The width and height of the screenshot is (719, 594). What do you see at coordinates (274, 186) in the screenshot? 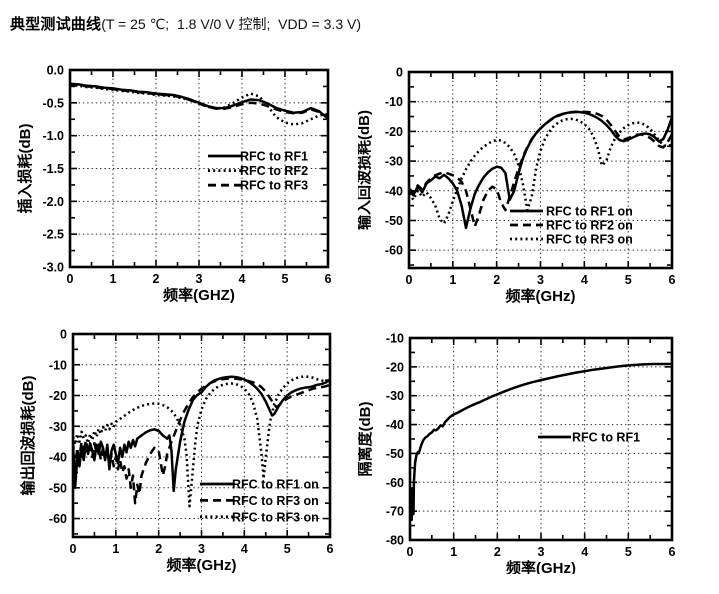
I see `legend-label: RFC to RF3` at bounding box center [274, 186].